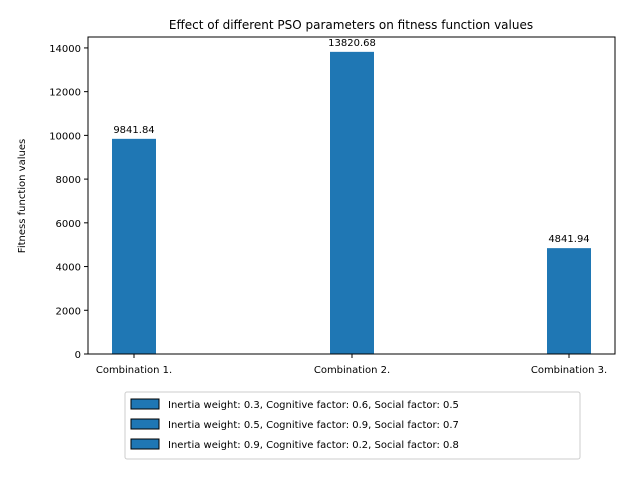 Image resolution: width=640 pixels, height=480 pixels. What do you see at coordinates (68, 224) in the screenshot?
I see `y-tick-label-6000: 6000` at bounding box center [68, 224].